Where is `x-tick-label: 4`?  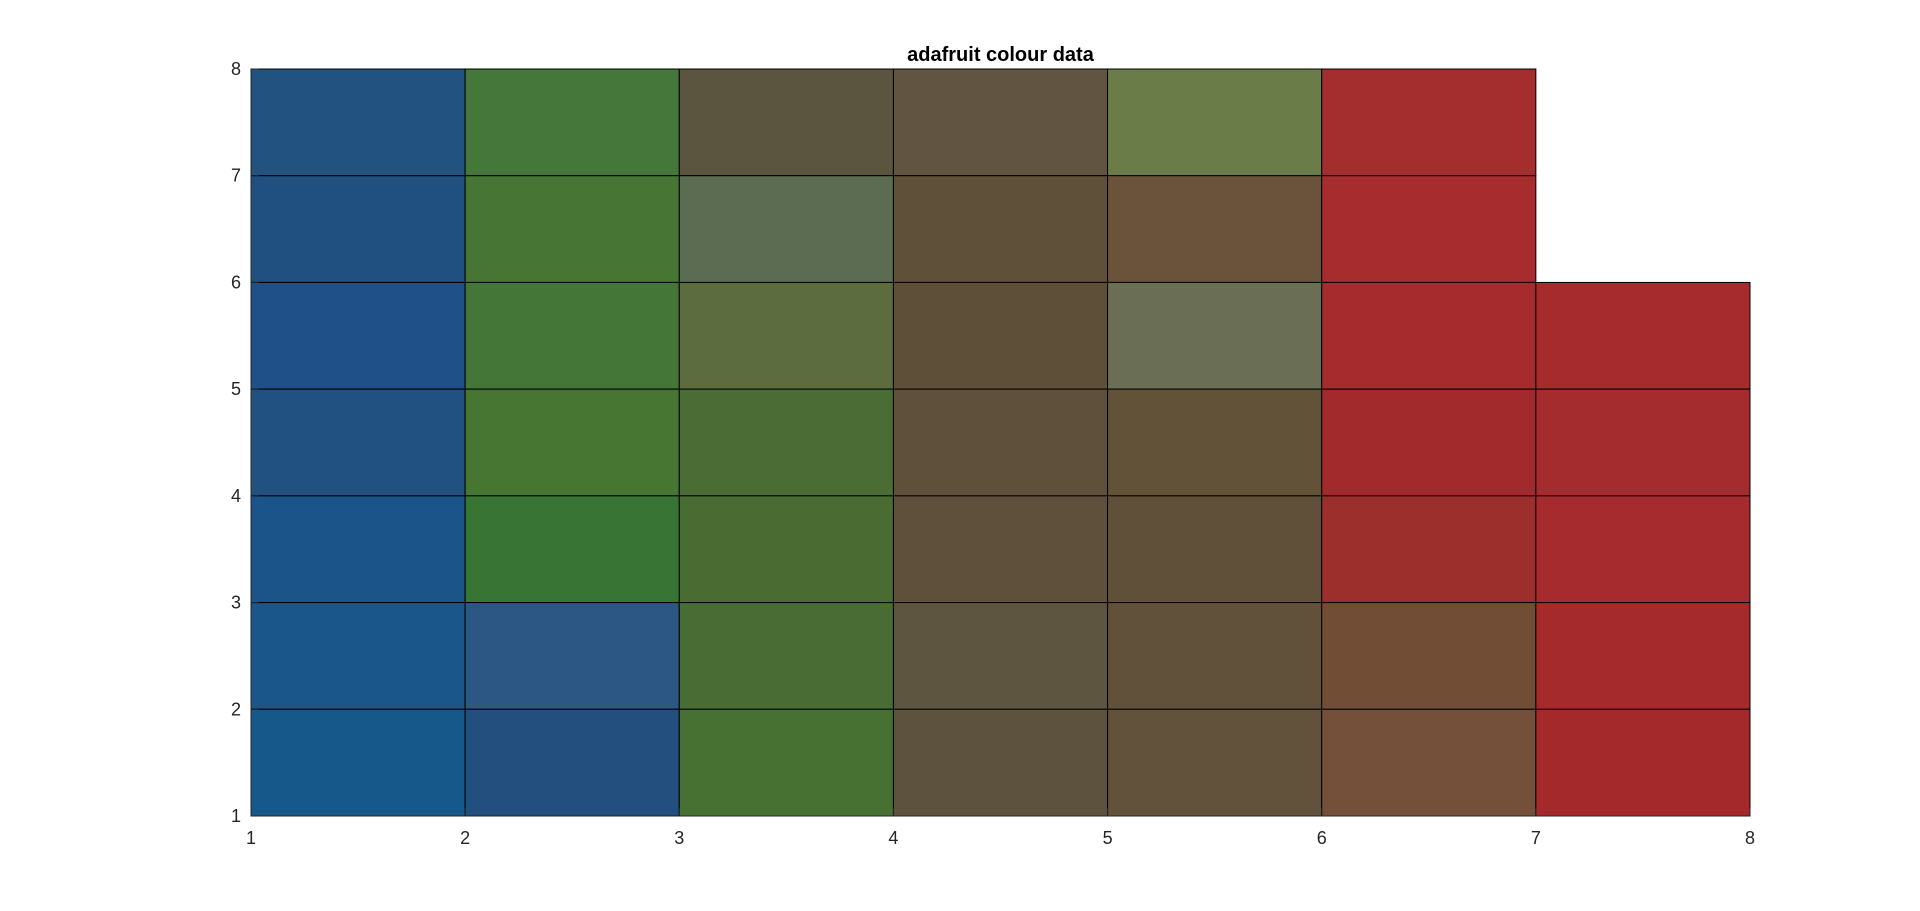
x-tick-label: 4 is located at coordinates (893, 838).